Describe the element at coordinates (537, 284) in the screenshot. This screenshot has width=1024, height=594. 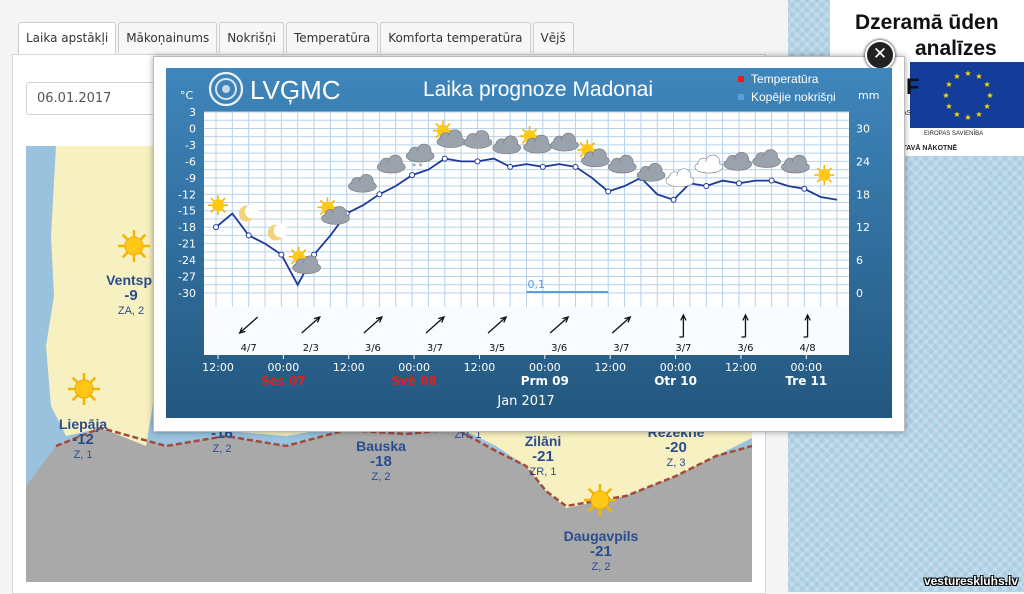
I see `precip-label: 0,1` at that location.